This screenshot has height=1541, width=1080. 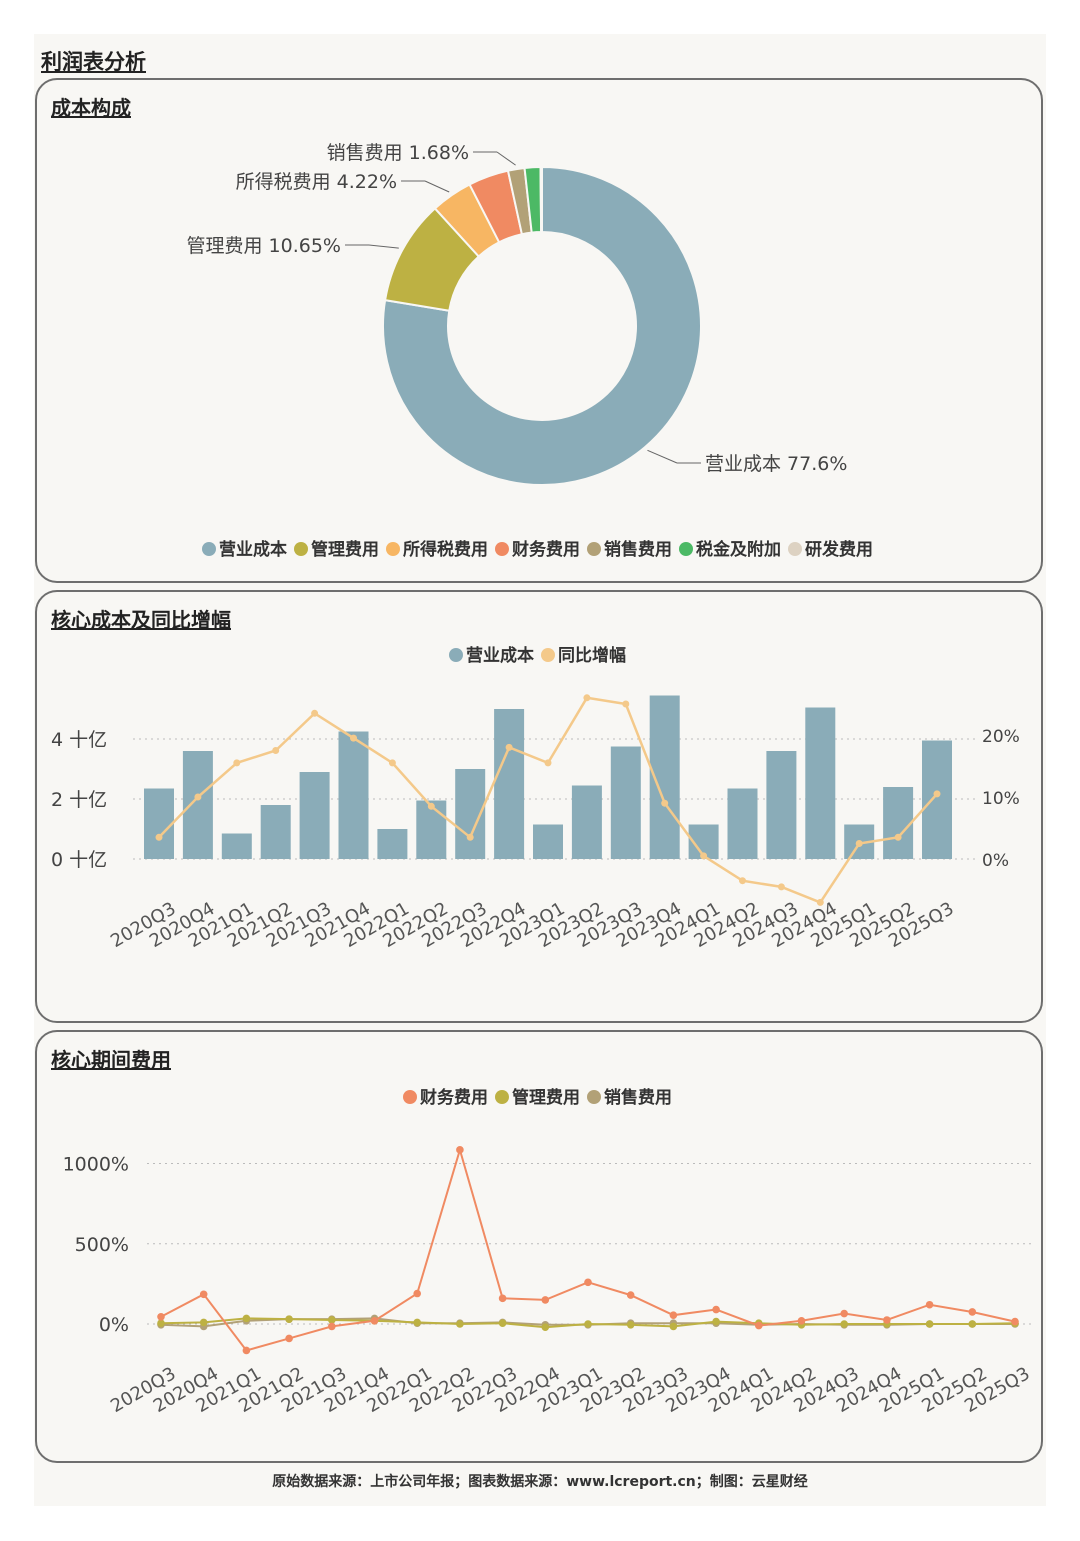 I want to click on y-tick-label: 0%, so click(x=114, y=1325).